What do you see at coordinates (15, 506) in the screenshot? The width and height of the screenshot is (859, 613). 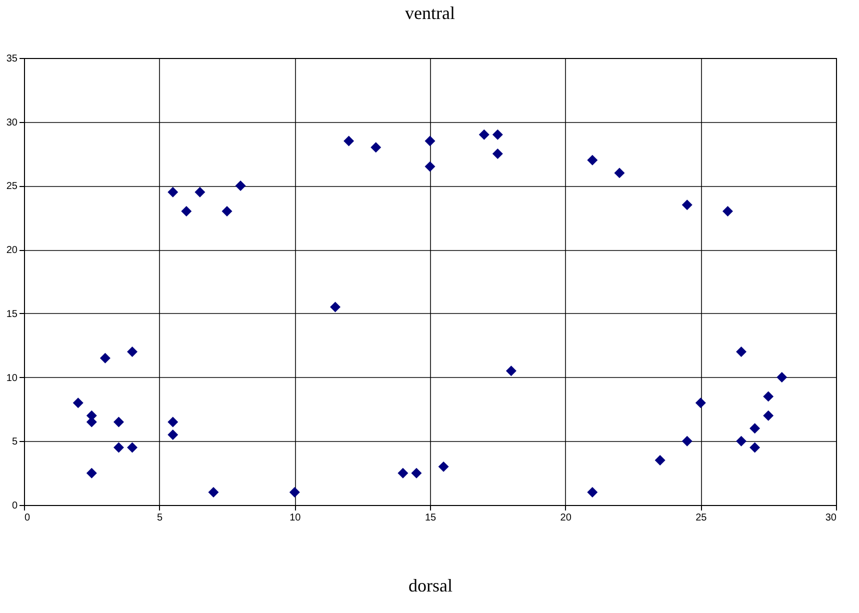 I see `y-tick-label: 0` at bounding box center [15, 506].